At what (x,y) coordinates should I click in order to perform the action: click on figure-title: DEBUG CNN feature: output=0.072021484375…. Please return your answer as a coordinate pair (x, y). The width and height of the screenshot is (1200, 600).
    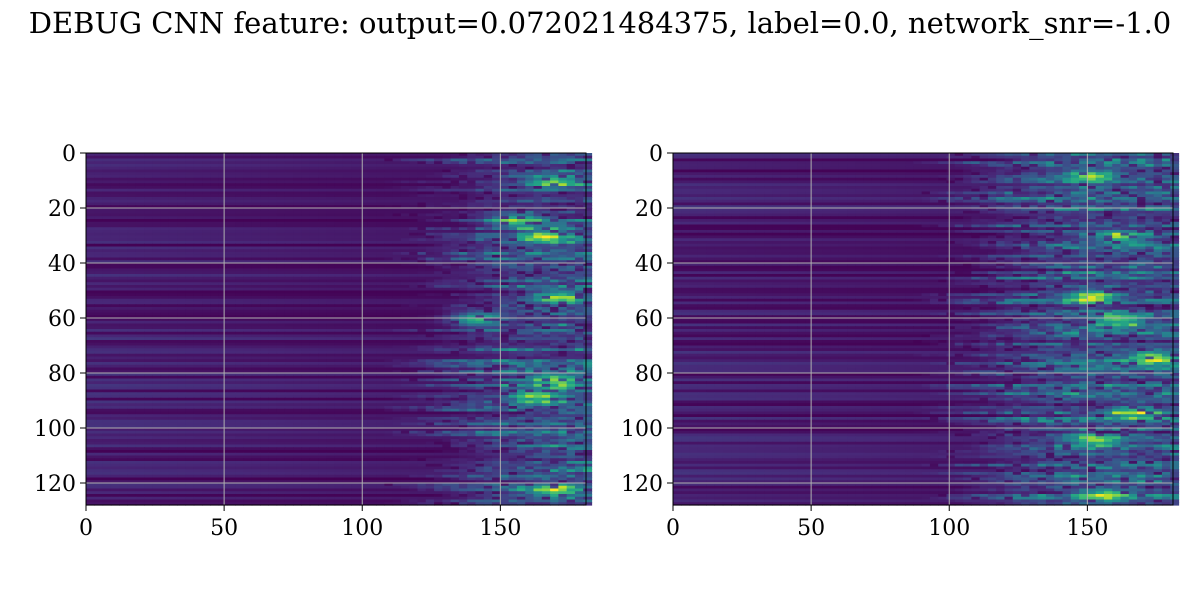
    Looking at the image, I should click on (600, 23).